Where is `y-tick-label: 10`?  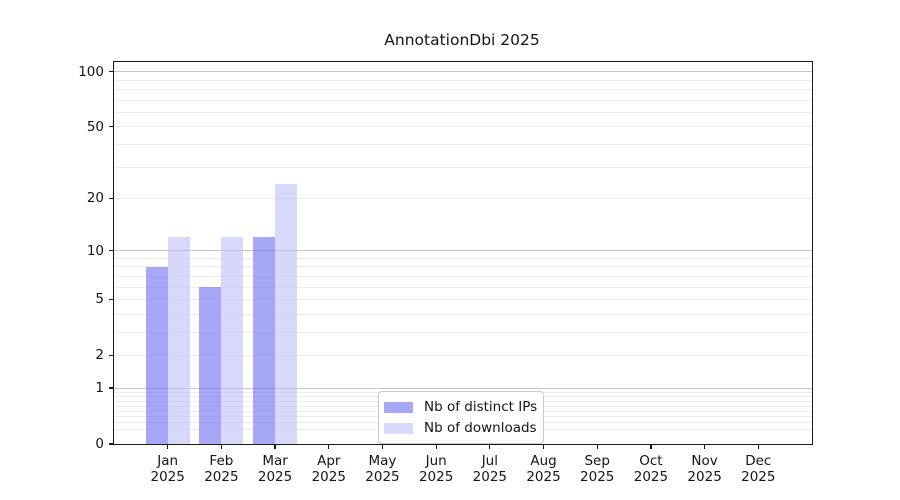
y-tick-label: 10 is located at coordinates (95, 250).